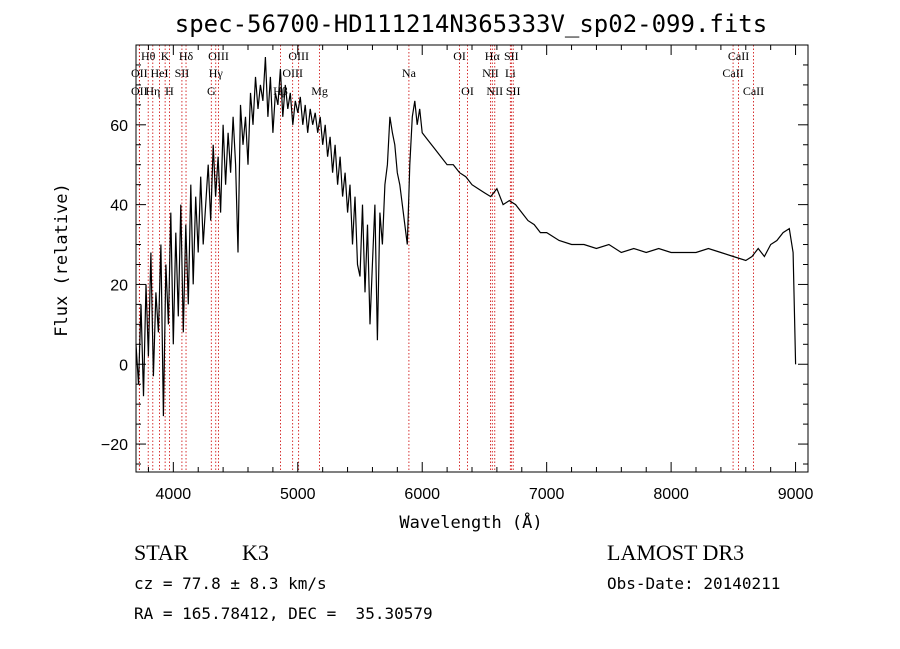 The height and width of the screenshot is (649, 900). Describe the element at coordinates (169, 91) in the screenshot. I see `line-label-8: H` at that location.